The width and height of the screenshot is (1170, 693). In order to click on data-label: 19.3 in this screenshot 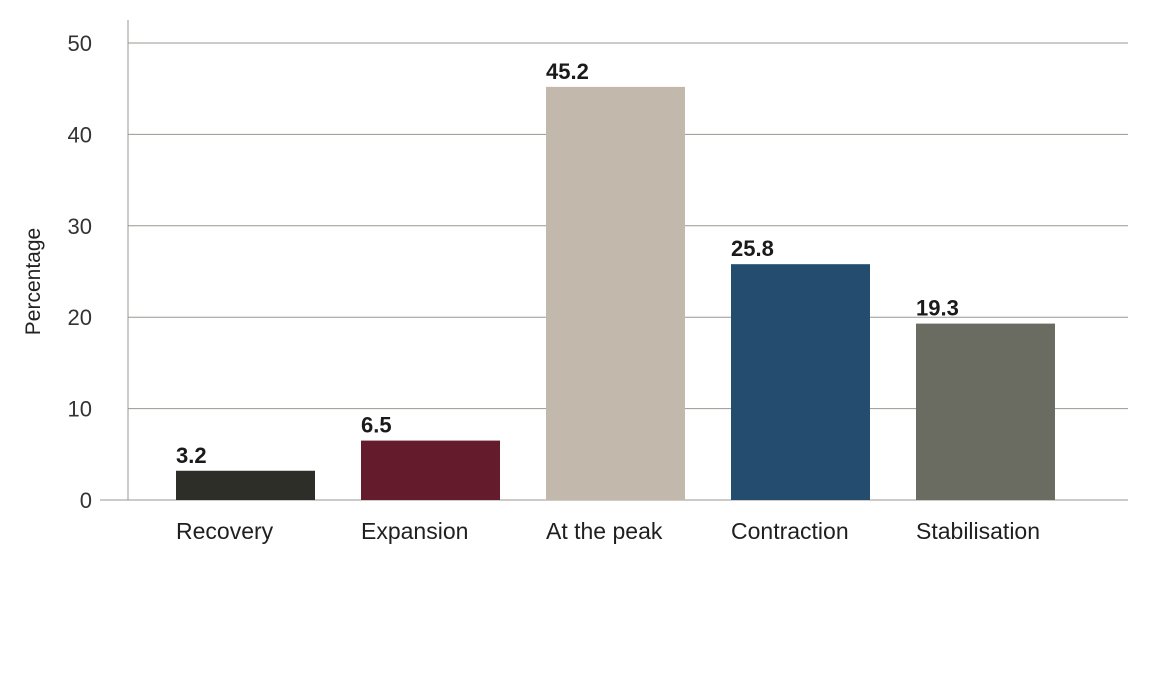, I will do `click(937, 308)`.